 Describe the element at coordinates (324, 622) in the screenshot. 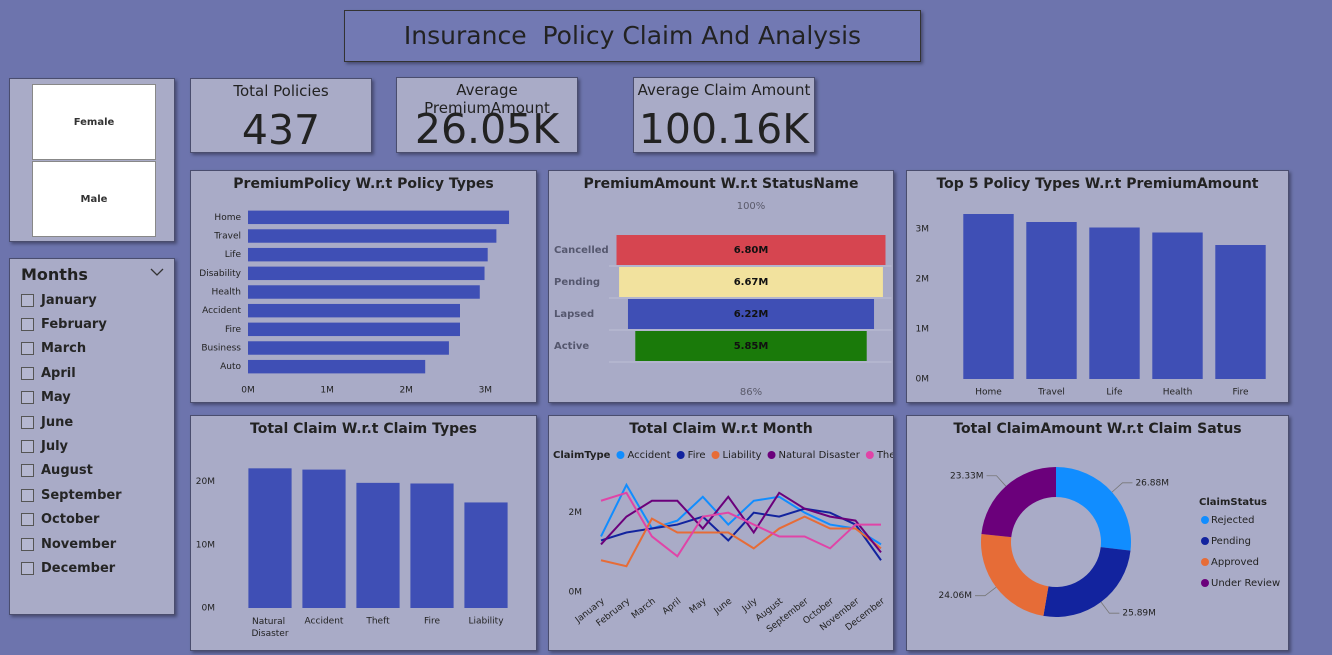

I see `category-label: Accident` at that location.